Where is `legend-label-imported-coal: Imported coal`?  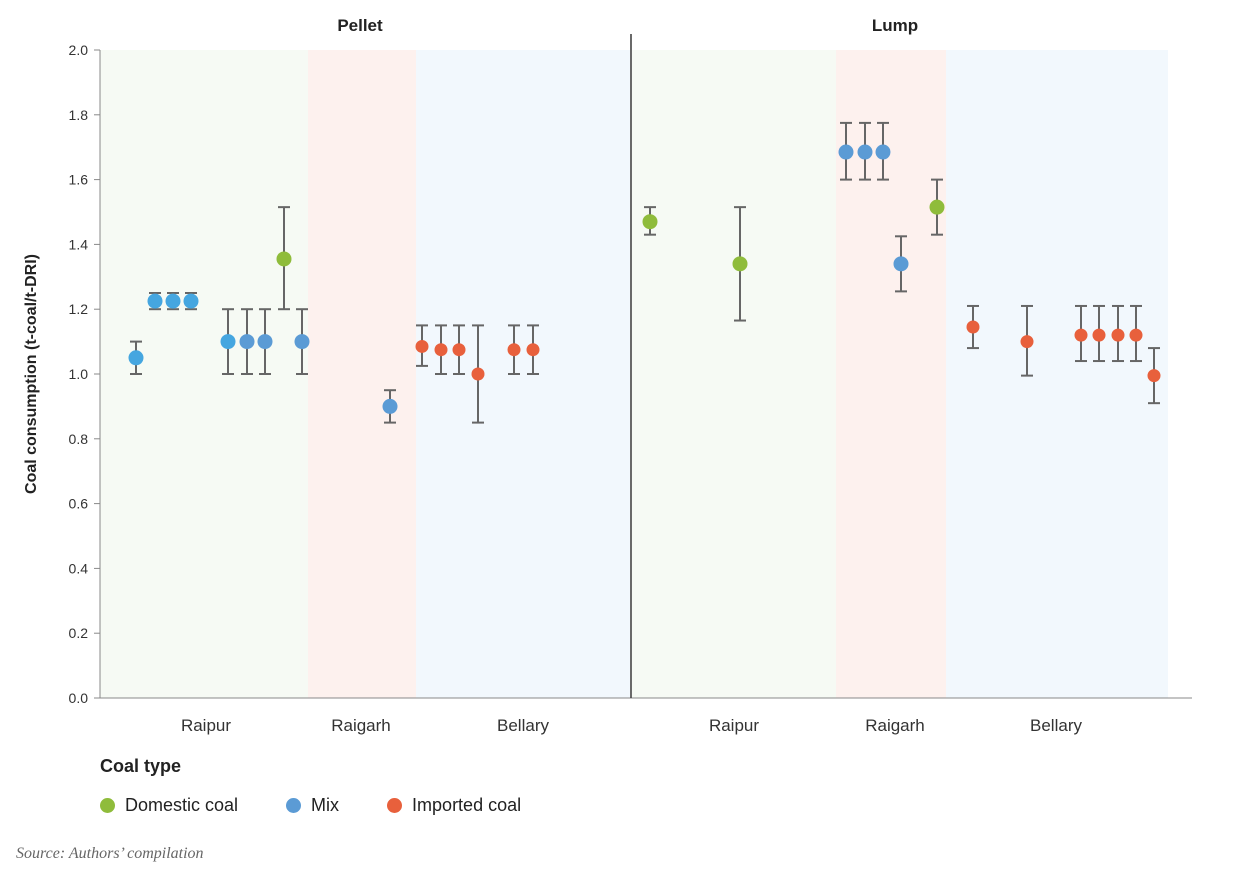
legend-label-imported-coal: Imported coal is located at coordinates (467, 805).